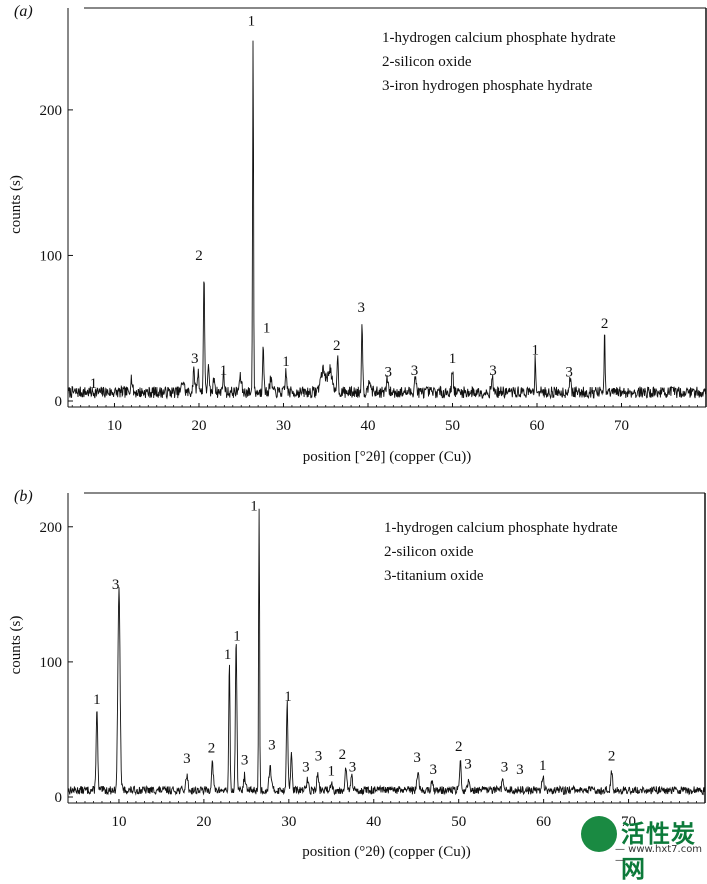  Describe the element at coordinates (387, 457) in the screenshot. I see `x-axis-label: position [°2θ] (copper (Cu))` at that location.